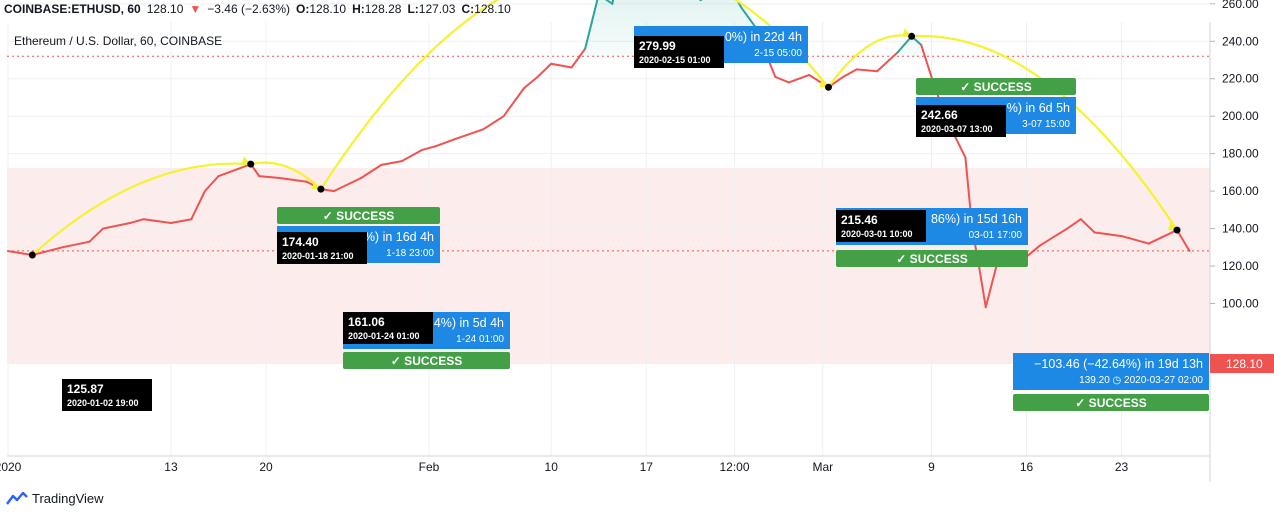  What do you see at coordinates (68, 498) in the screenshot?
I see `tradingview-brand: TradingView` at bounding box center [68, 498].